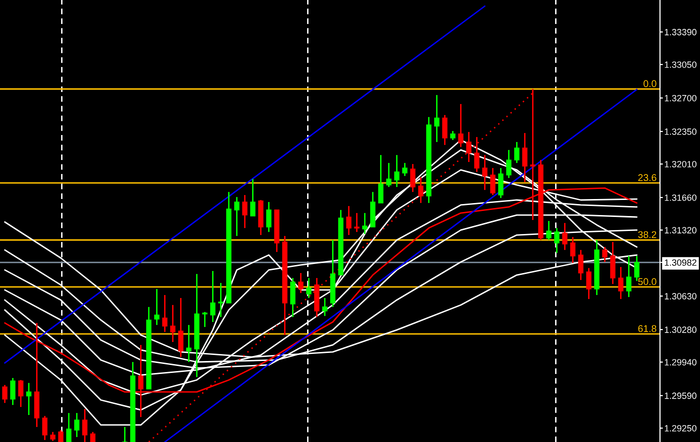 This screenshot has height=442, width=700. Describe the element at coordinates (680, 262) in the screenshot. I see `y-tick-label: 1.30982` at that location.